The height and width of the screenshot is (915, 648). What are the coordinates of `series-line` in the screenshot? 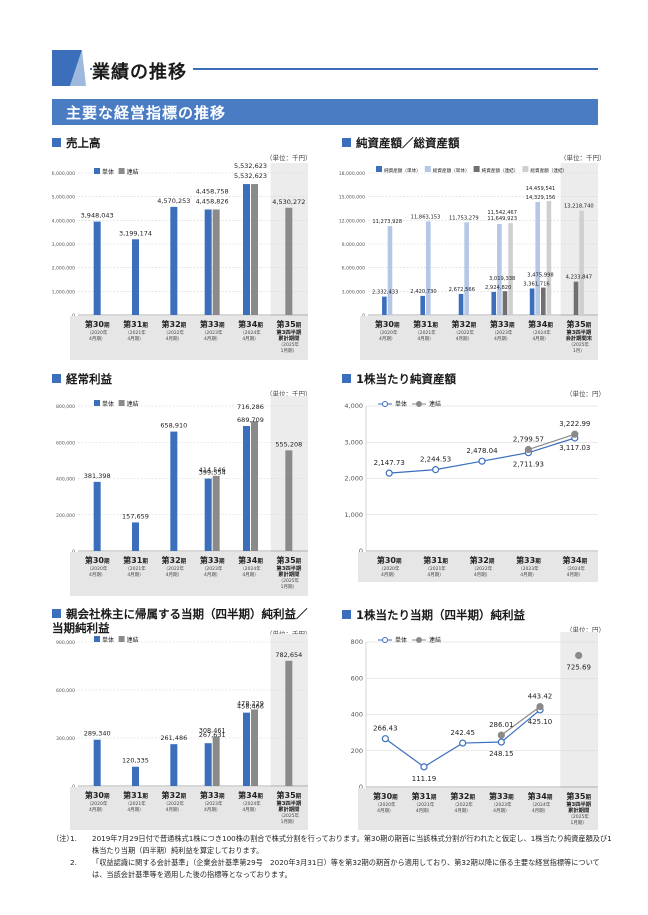 It's located at (462, 738).